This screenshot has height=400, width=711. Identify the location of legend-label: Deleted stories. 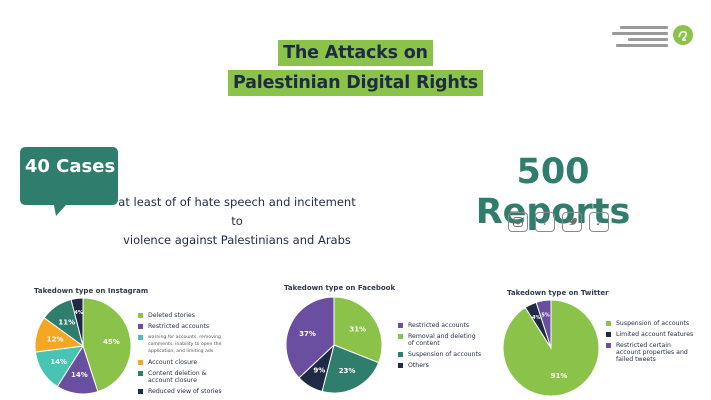
(171, 315).